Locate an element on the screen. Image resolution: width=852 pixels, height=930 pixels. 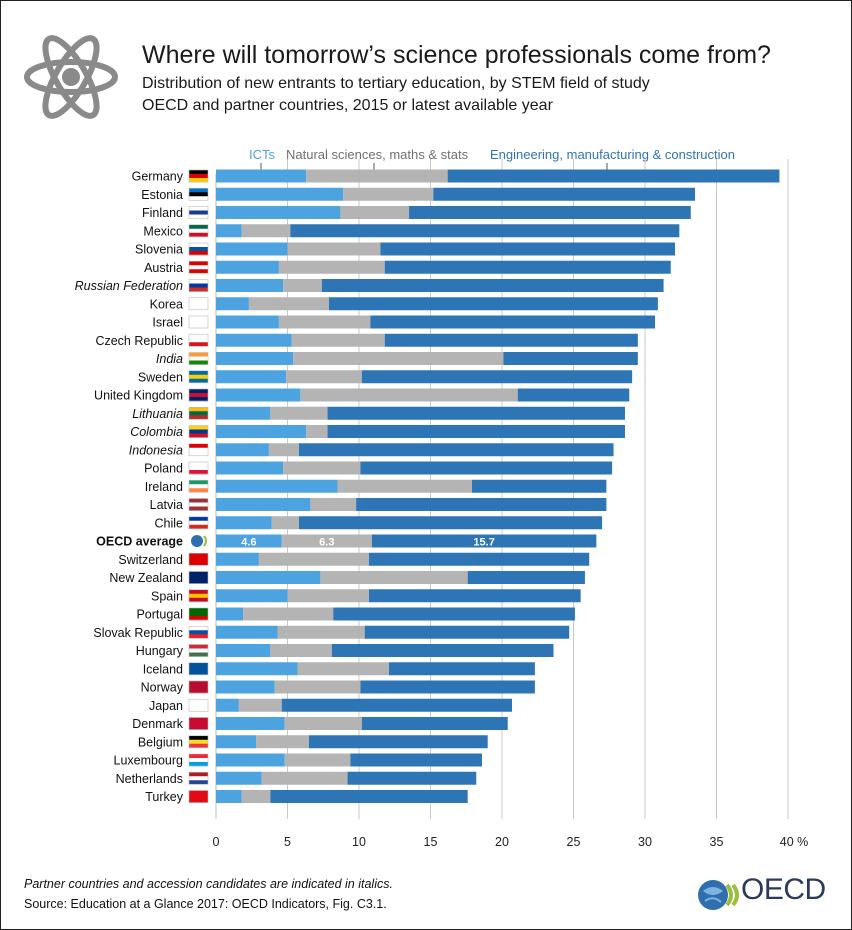
x-tick-label: 40 % is located at coordinates (794, 842).